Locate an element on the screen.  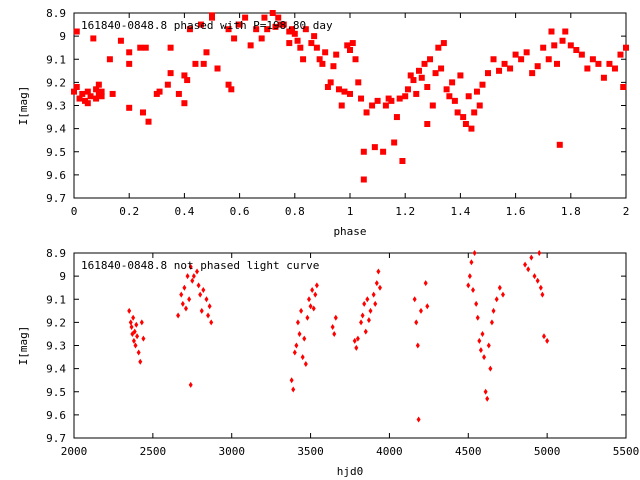
x-tick-label: 0.6 is located at coordinates (240, 211).